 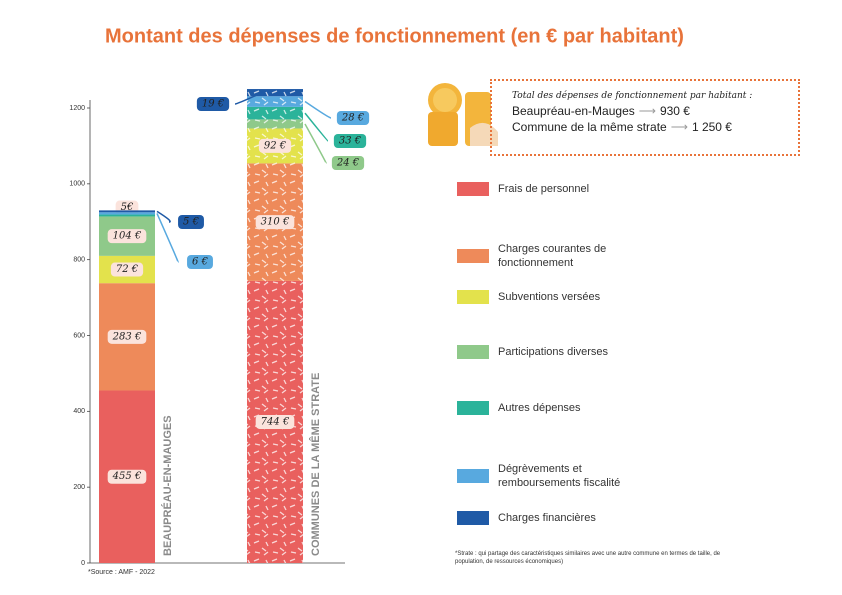 I want to click on totals-value: 930 €, so click(x=674, y=111).